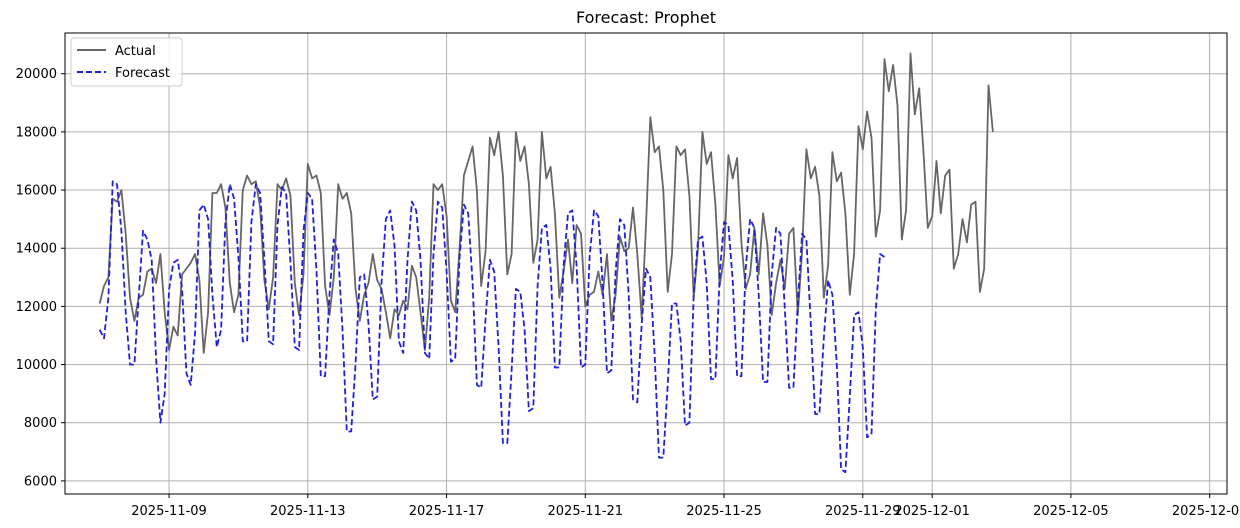 This screenshot has height=528, width=1240. What do you see at coordinates (36, 132) in the screenshot?
I see `y-tick-label: 18000` at bounding box center [36, 132].